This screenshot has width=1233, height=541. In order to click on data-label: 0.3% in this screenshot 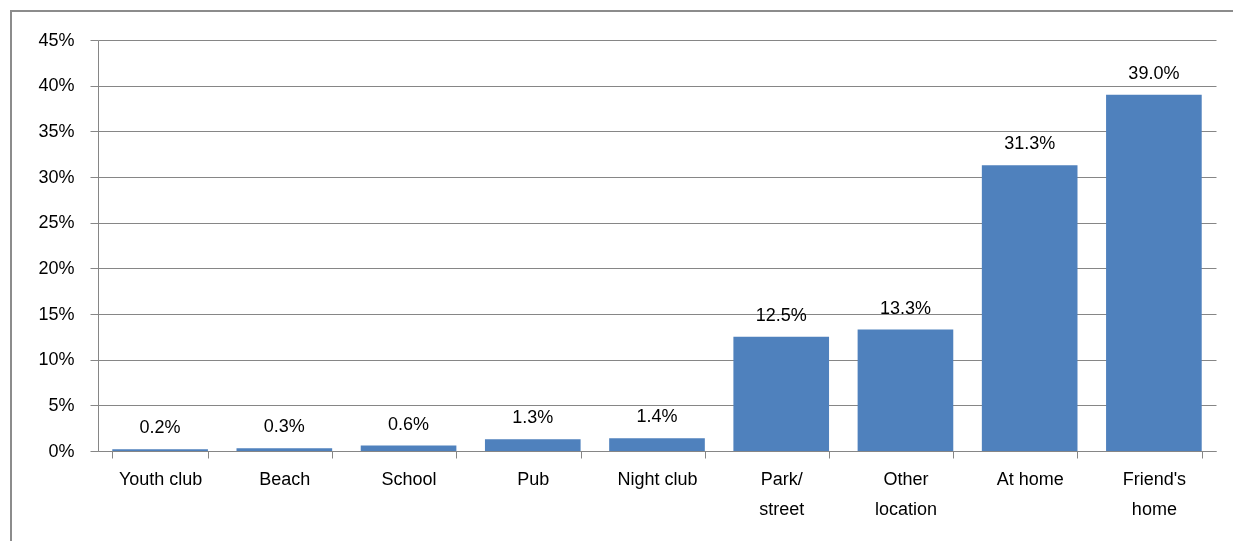, I will do `click(284, 426)`.